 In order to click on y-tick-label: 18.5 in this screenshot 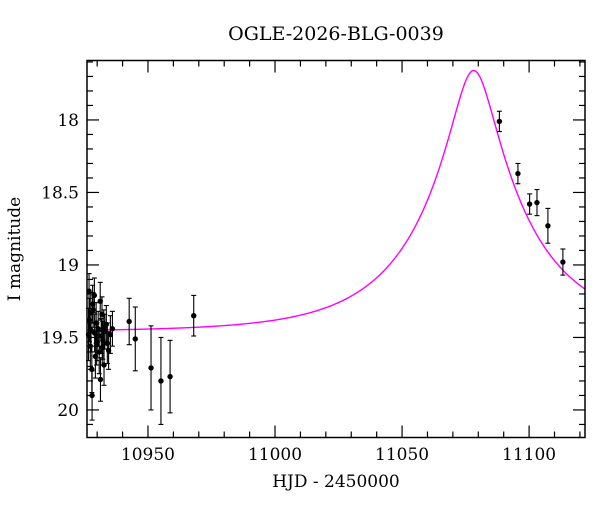, I will do `click(60, 193)`.